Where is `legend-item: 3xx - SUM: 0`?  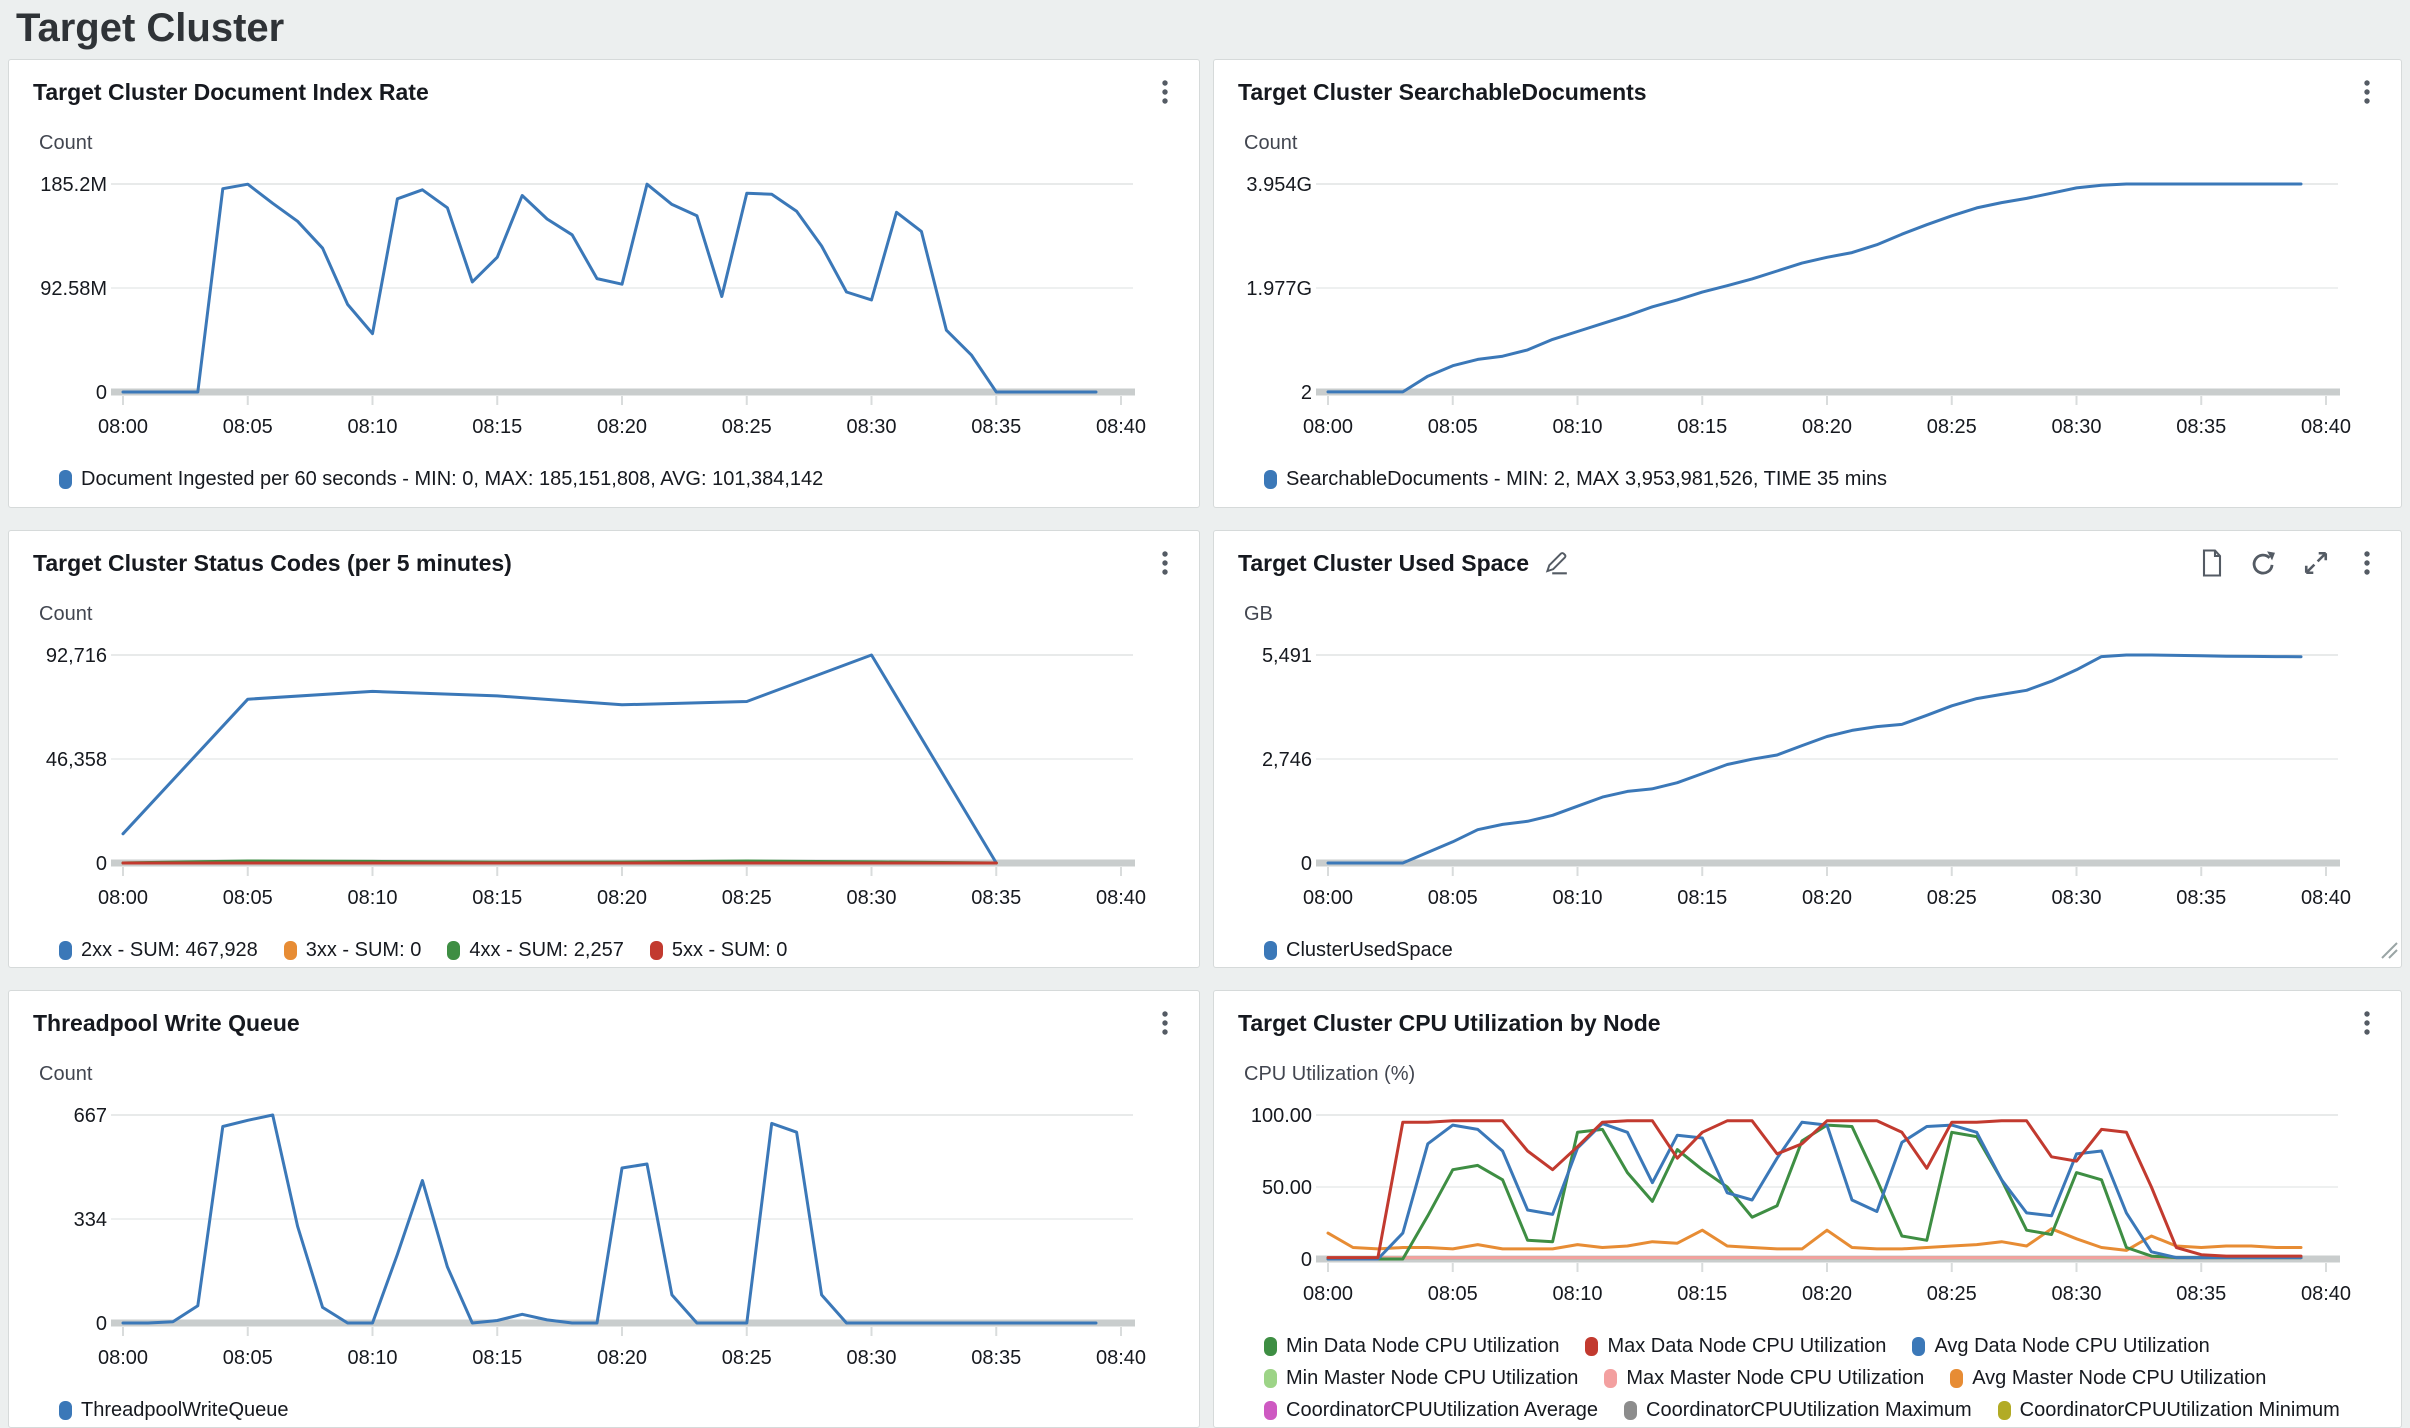 legend-item: 3xx - SUM: 0 is located at coordinates (352, 950).